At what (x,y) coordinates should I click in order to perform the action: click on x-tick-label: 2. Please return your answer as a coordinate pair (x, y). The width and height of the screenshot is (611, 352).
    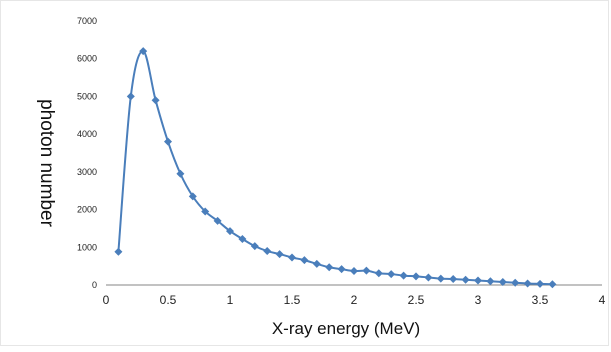
    Looking at the image, I should click on (354, 300).